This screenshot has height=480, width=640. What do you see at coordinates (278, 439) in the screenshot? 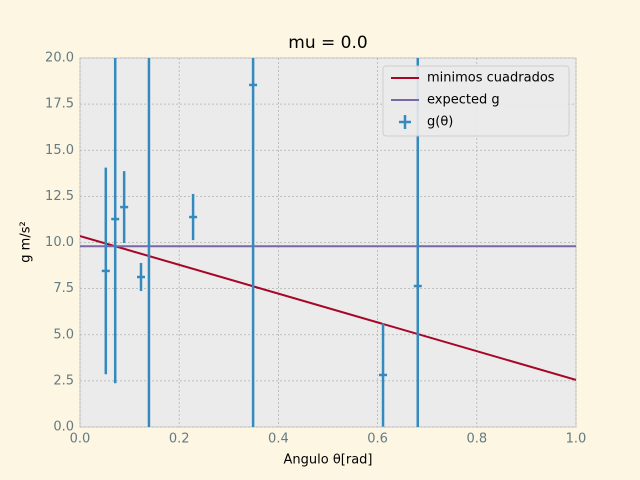
I see `x-tick-label: 0.4` at bounding box center [278, 439].